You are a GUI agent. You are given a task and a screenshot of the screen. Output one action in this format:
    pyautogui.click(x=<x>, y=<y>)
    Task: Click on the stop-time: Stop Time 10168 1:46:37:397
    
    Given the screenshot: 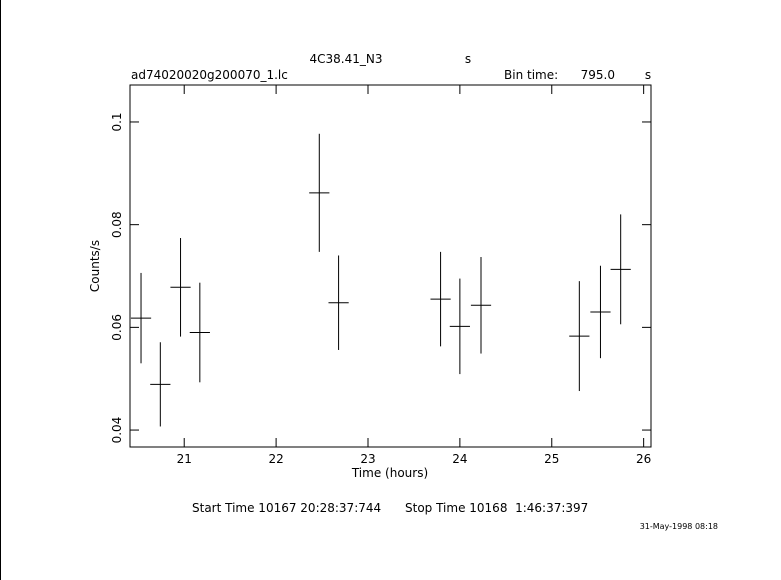 What is the action you would take?
    pyautogui.click(x=496, y=508)
    